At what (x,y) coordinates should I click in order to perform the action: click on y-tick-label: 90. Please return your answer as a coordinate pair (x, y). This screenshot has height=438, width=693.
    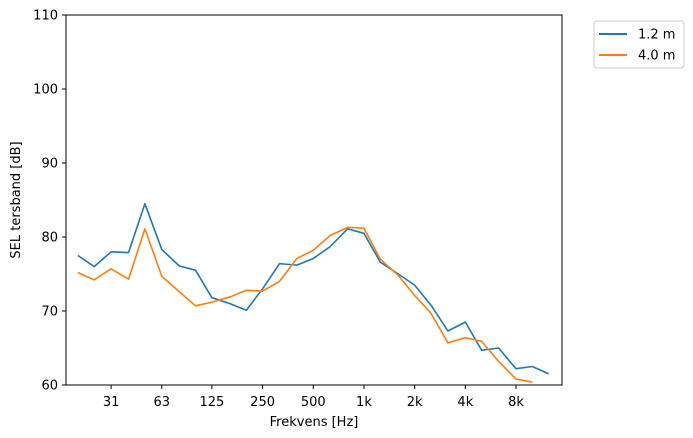
    Looking at the image, I should click on (49, 164).